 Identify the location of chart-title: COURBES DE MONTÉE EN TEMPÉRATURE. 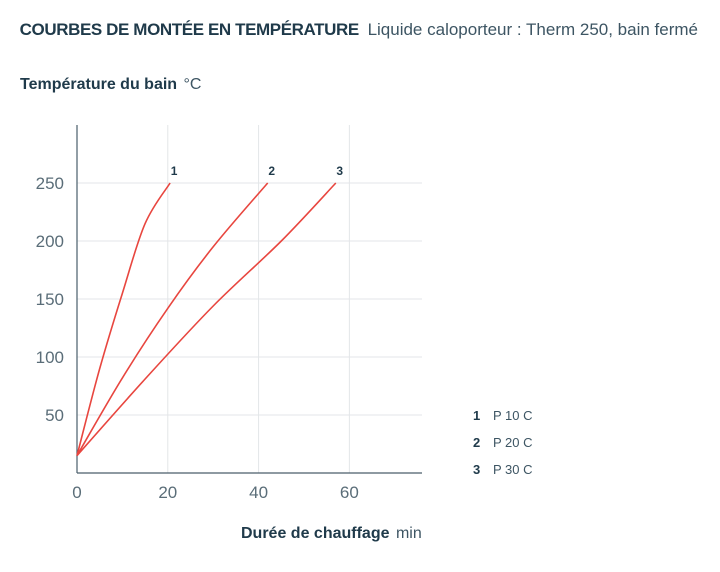
(189, 29).